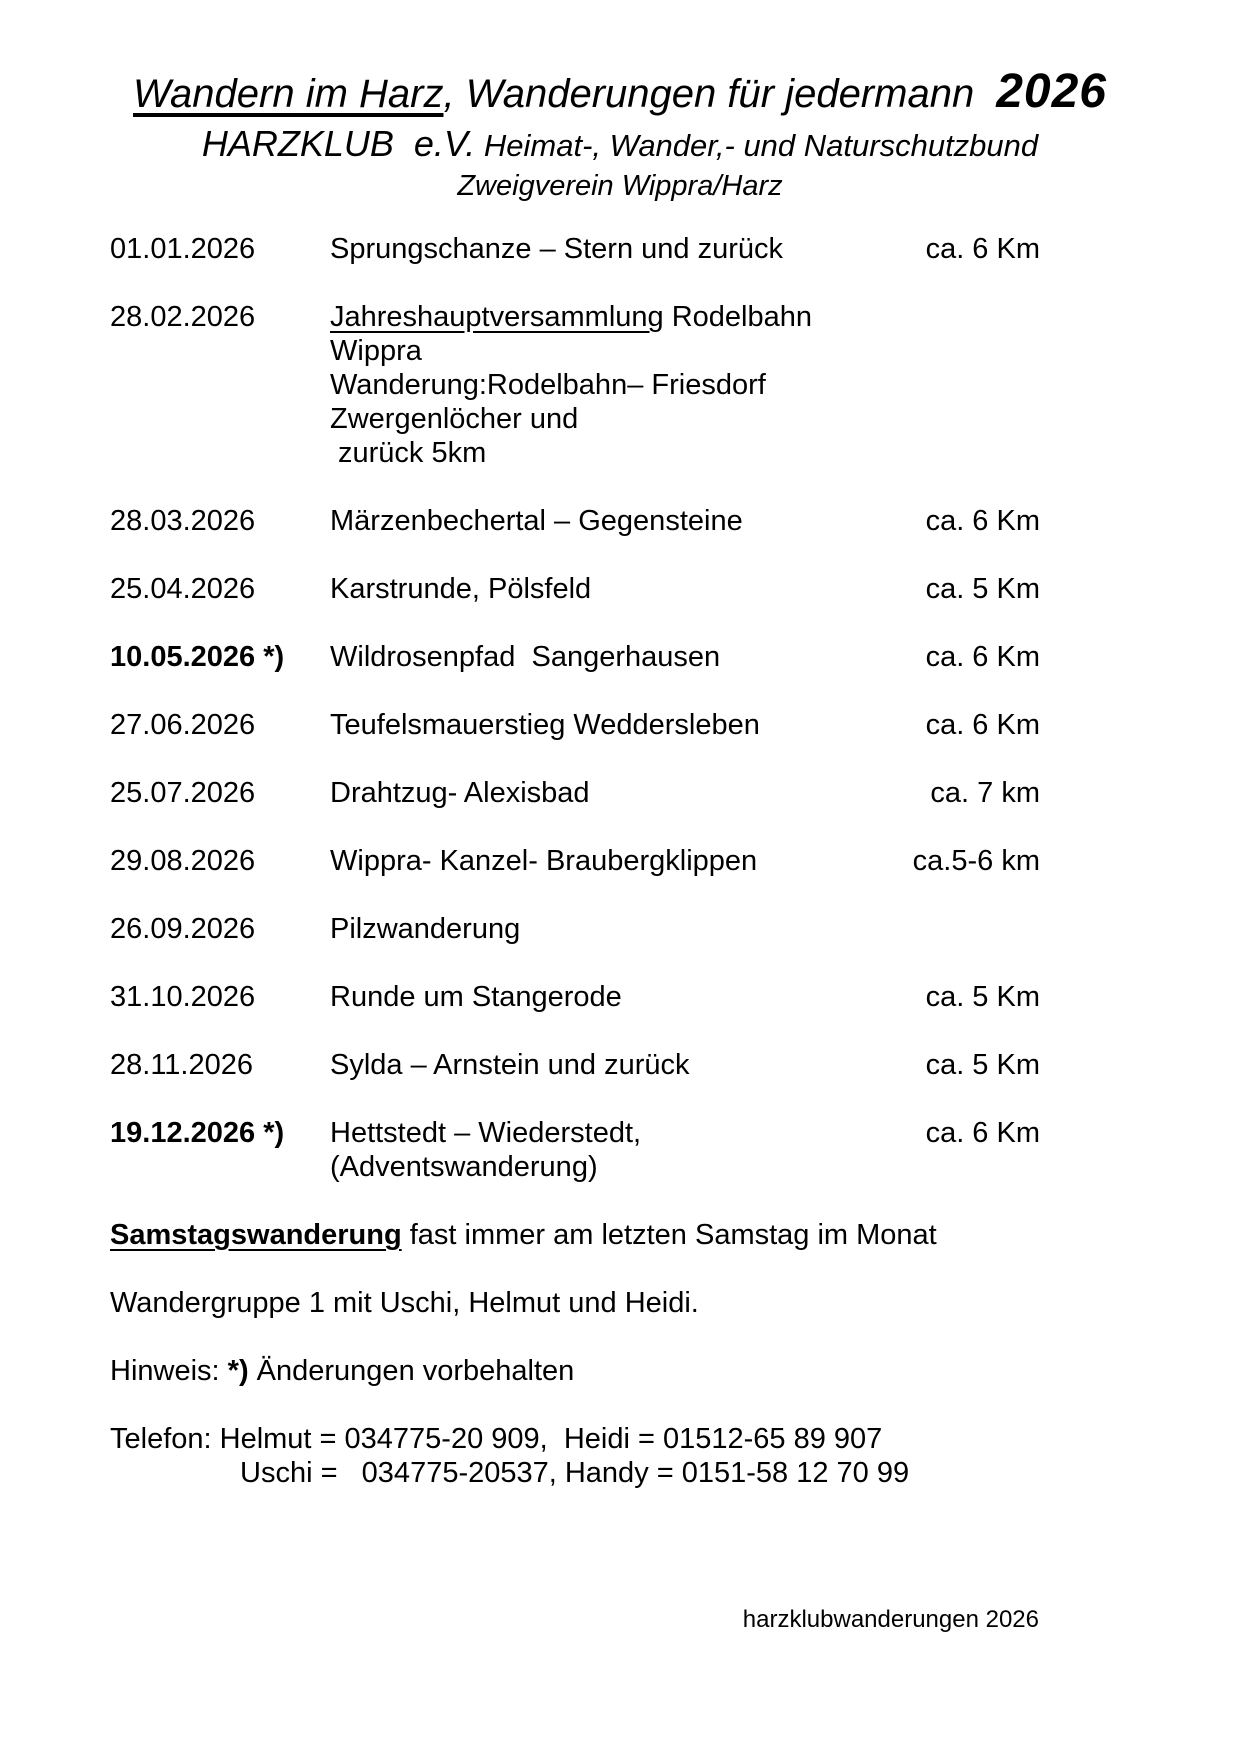  Describe the element at coordinates (1051, 91) in the screenshot. I see `page-title-year: 2026` at that location.